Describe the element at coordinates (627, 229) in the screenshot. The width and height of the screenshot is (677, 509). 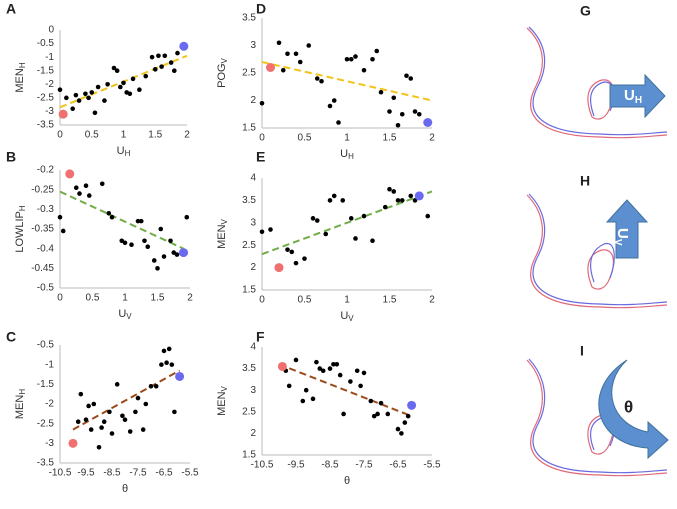
I see `arrow-up` at that location.